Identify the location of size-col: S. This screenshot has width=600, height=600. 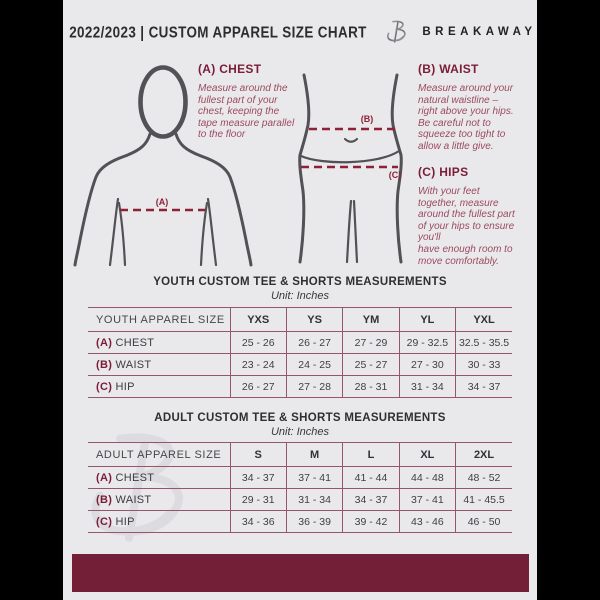
(258, 454).